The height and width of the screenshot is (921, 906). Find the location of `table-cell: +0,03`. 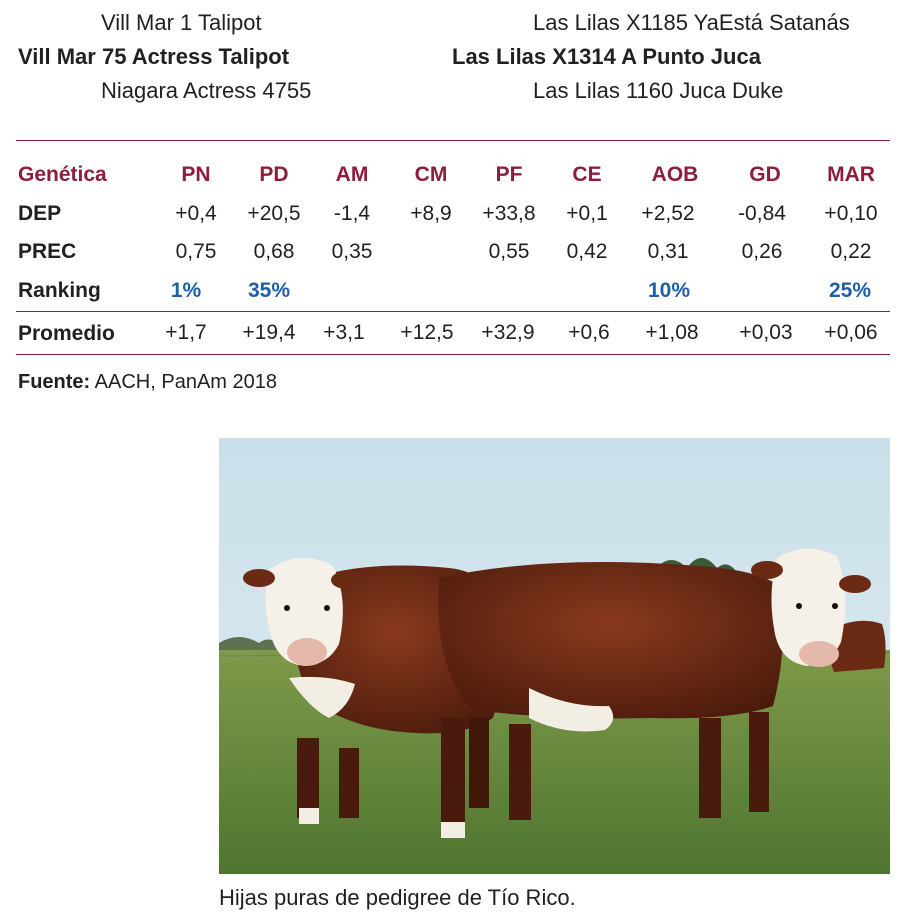

table-cell: +0,03 is located at coordinates (766, 332).